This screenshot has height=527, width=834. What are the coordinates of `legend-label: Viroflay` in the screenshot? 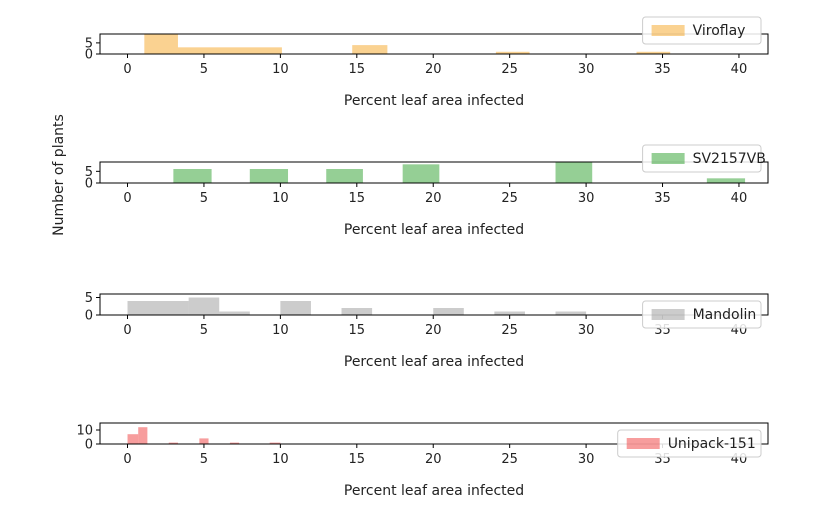 It's located at (719, 31).